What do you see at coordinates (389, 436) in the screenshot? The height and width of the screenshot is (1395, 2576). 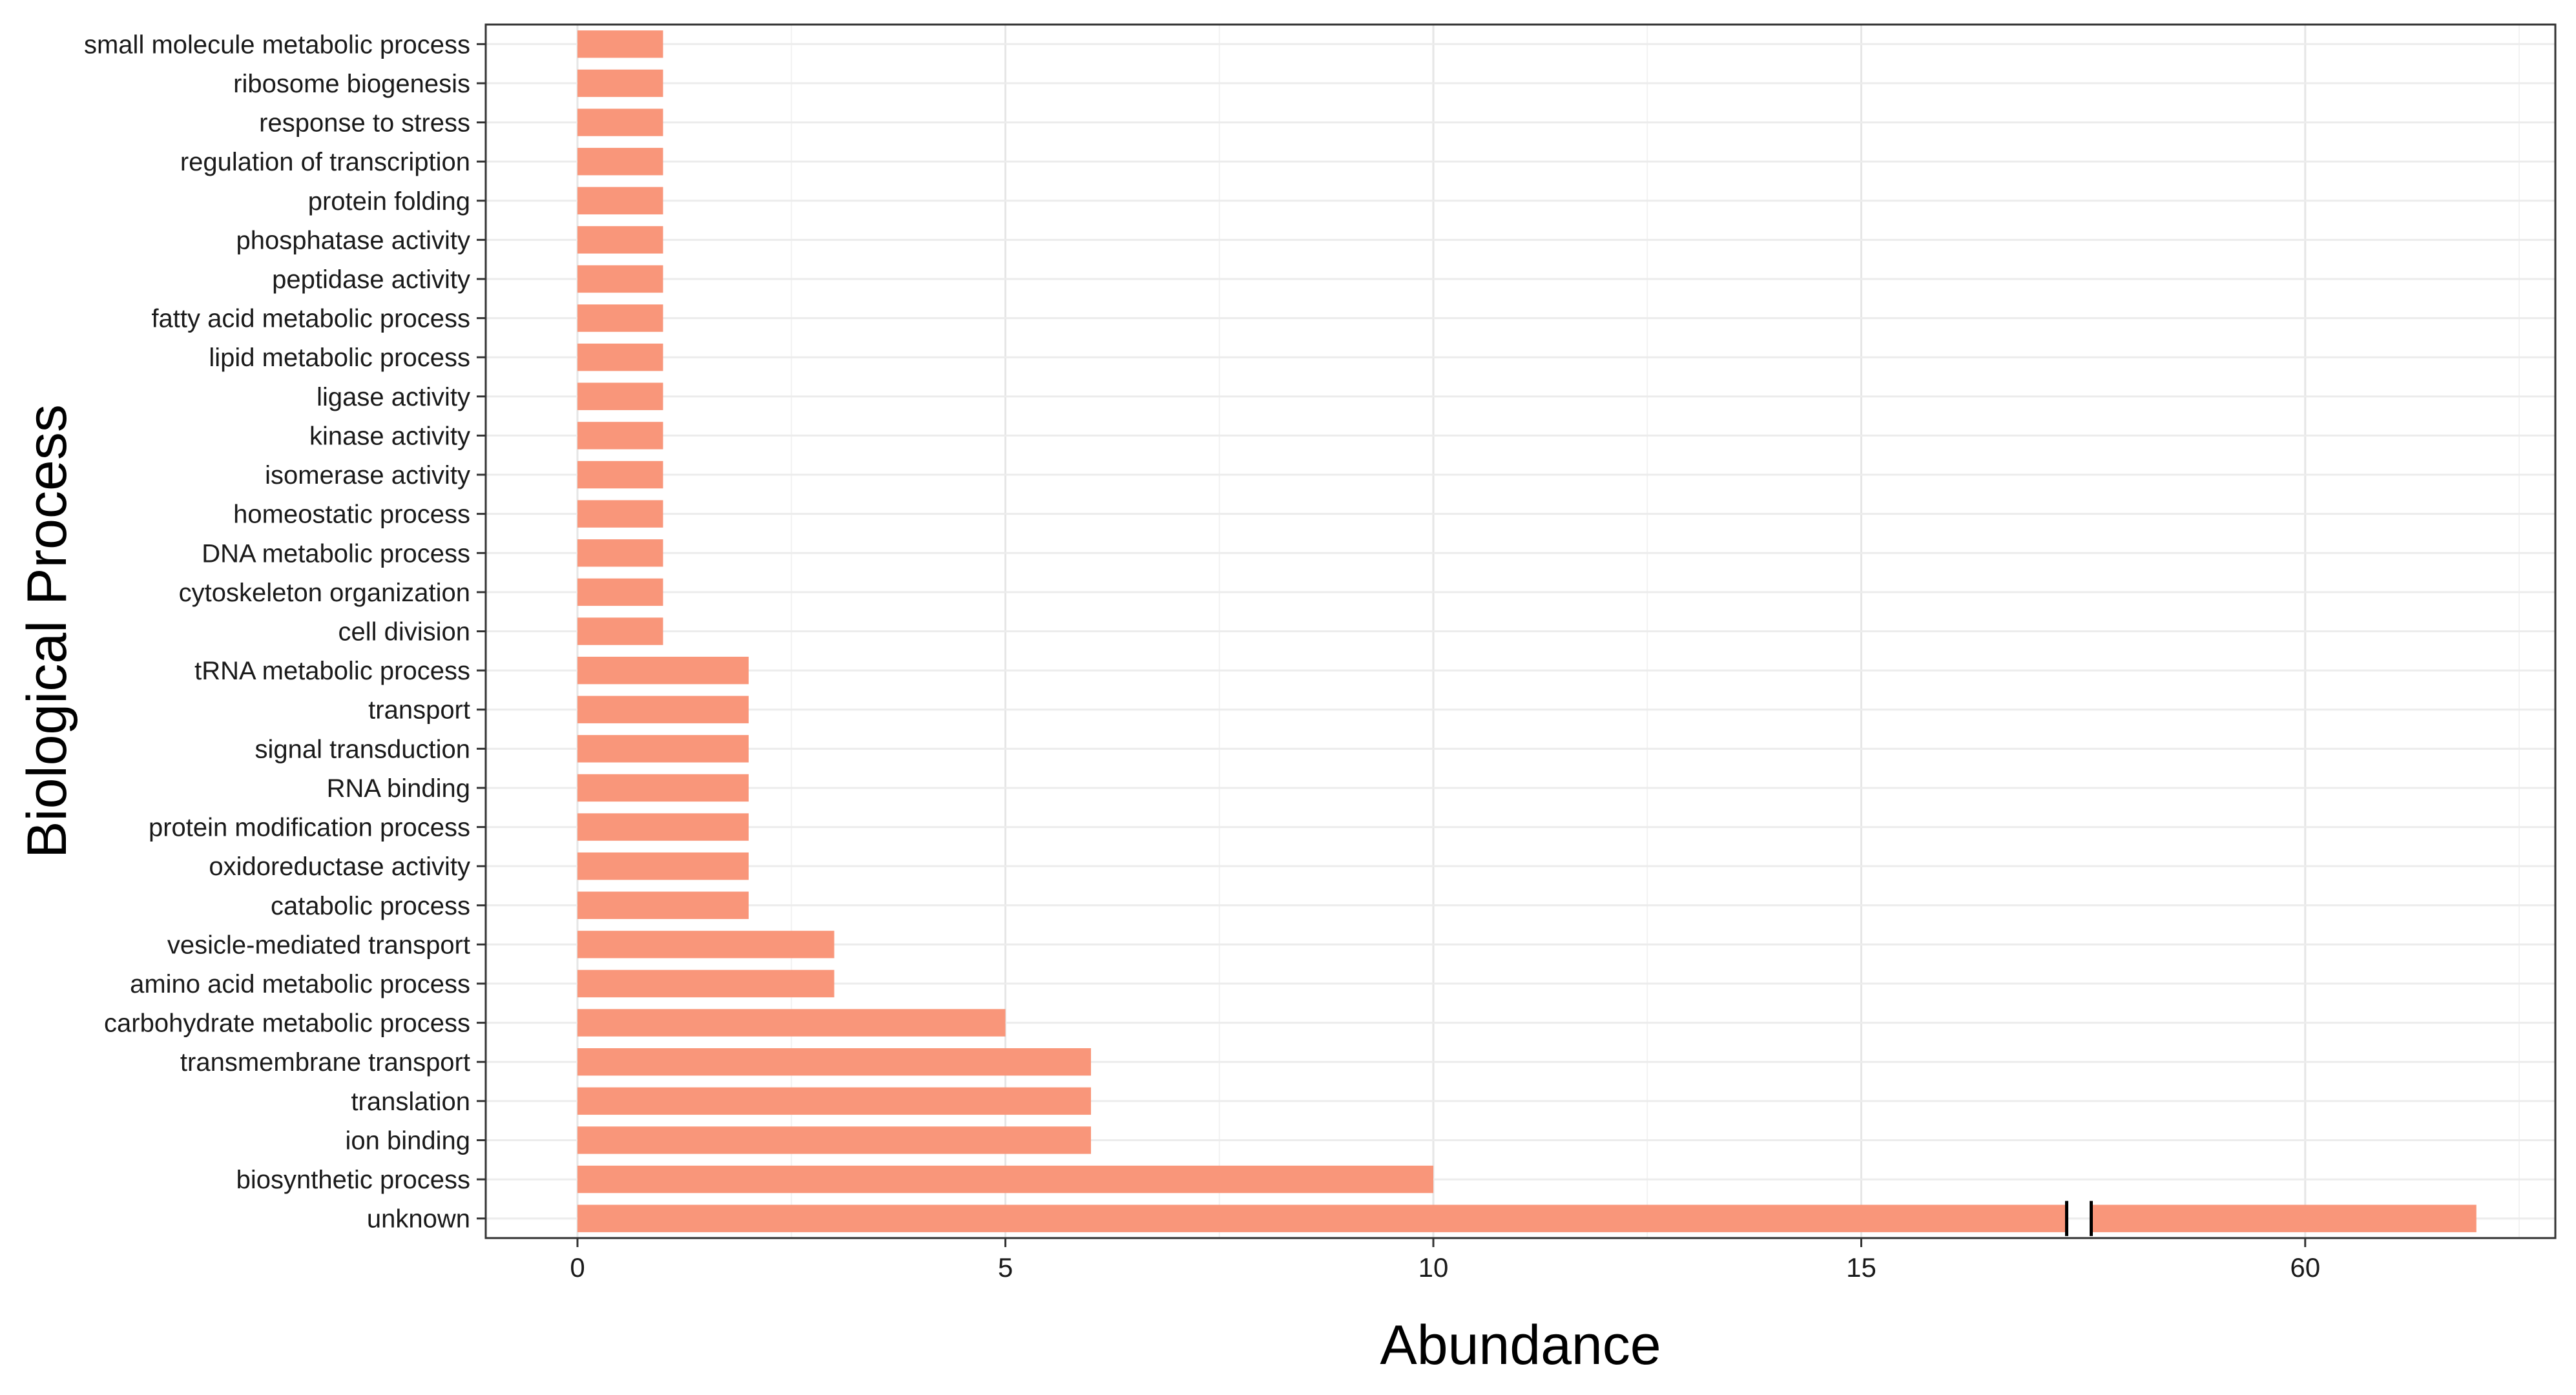 I see `y-tick-label: kinase activity` at bounding box center [389, 436].